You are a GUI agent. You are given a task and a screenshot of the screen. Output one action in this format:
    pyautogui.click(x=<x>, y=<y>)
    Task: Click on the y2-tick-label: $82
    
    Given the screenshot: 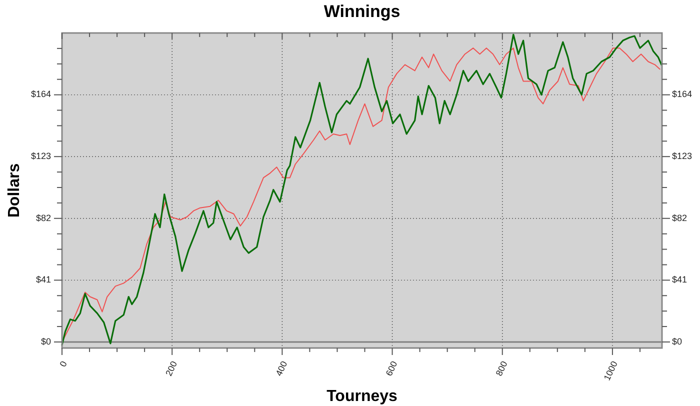 What is the action you would take?
    pyautogui.click(x=680, y=217)
    